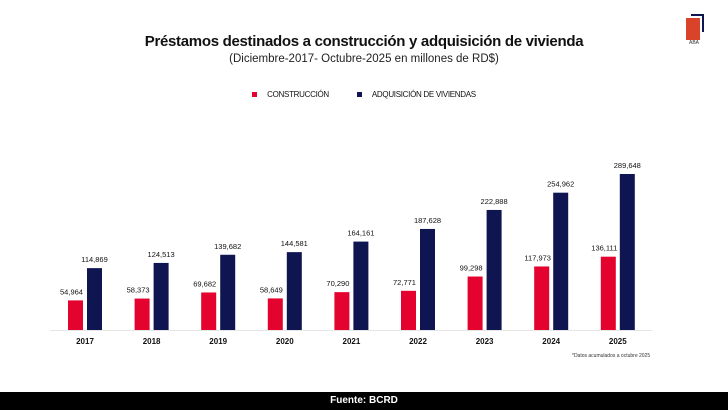 The height and width of the screenshot is (410, 728). I want to click on x-tick-label: 2025, so click(618, 341).